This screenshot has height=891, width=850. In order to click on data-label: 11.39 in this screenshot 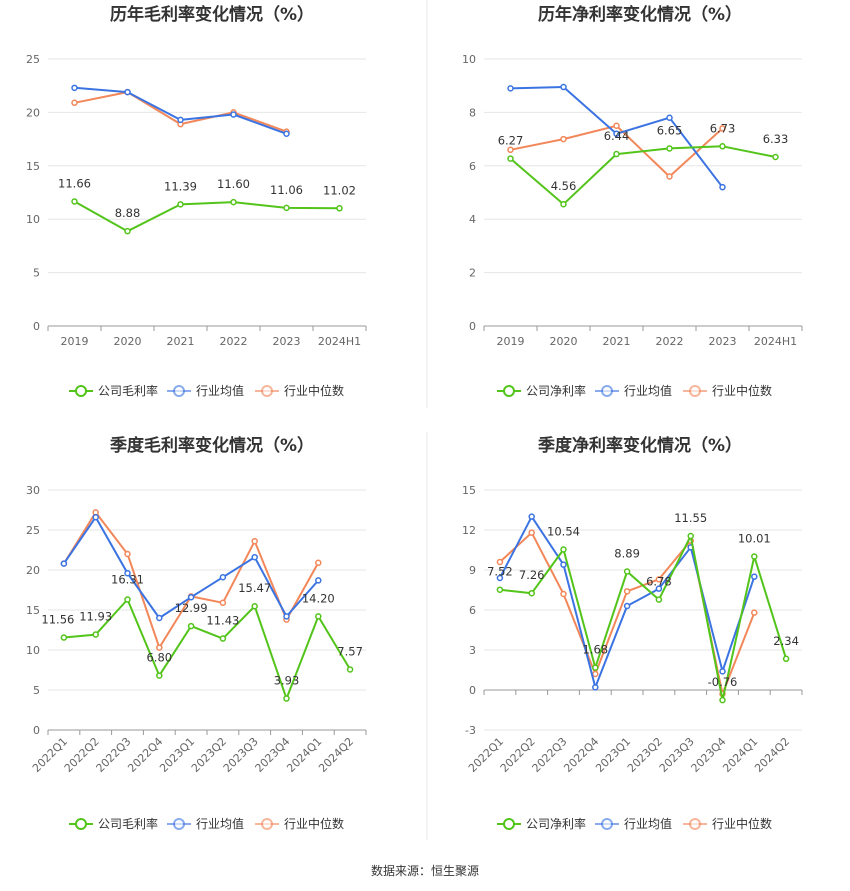, I will do `click(180, 186)`.